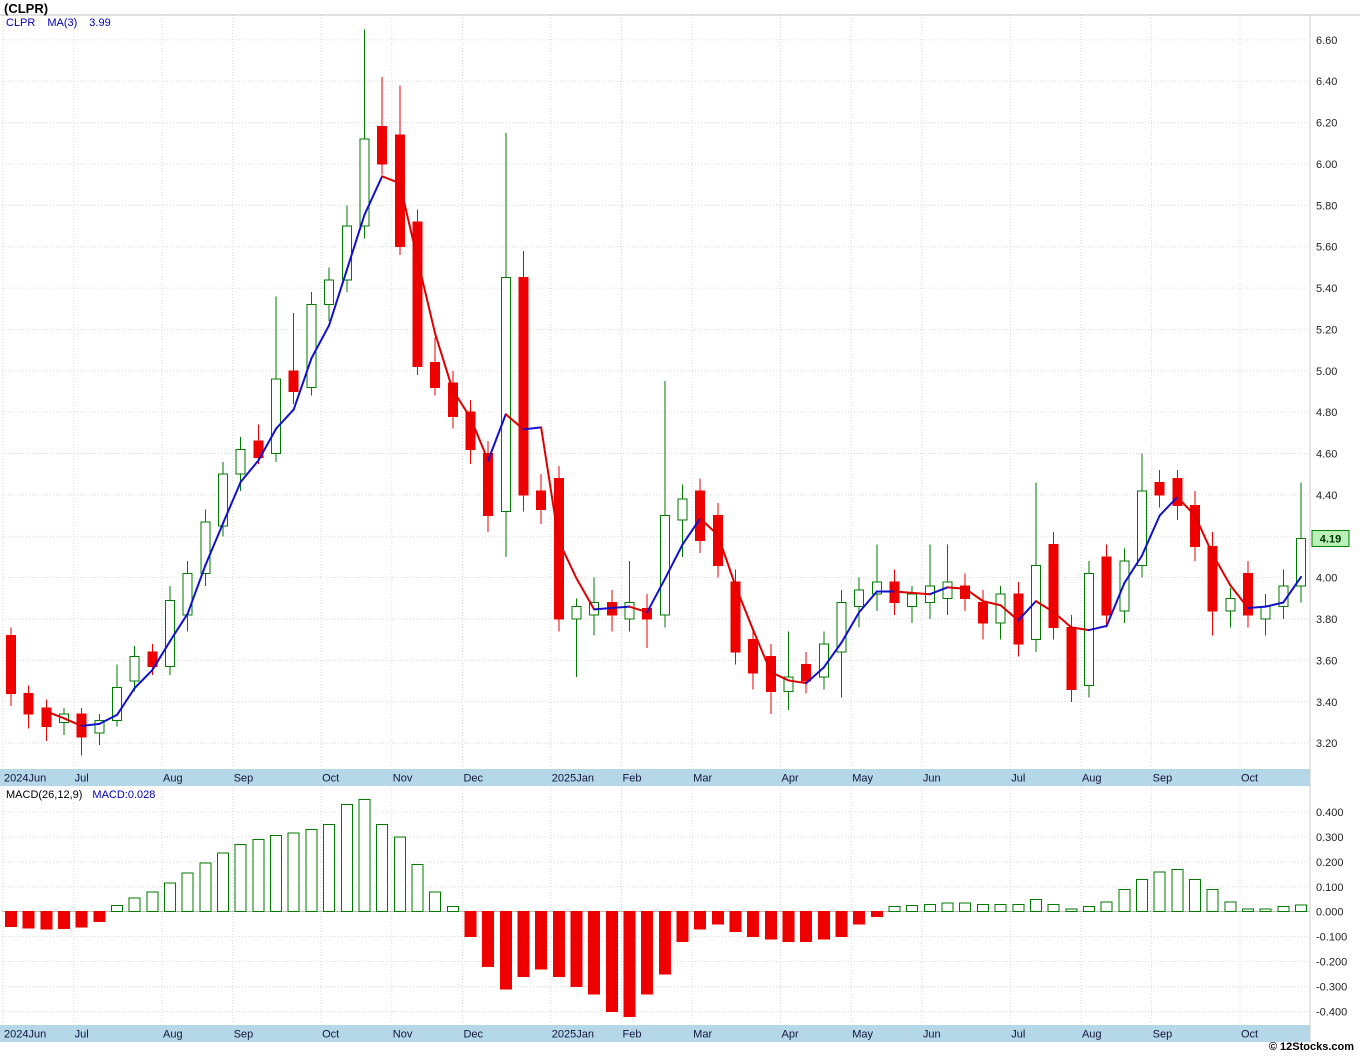  Describe the element at coordinates (790, 779) in the screenshot. I see `month-label: Apr` at that location.